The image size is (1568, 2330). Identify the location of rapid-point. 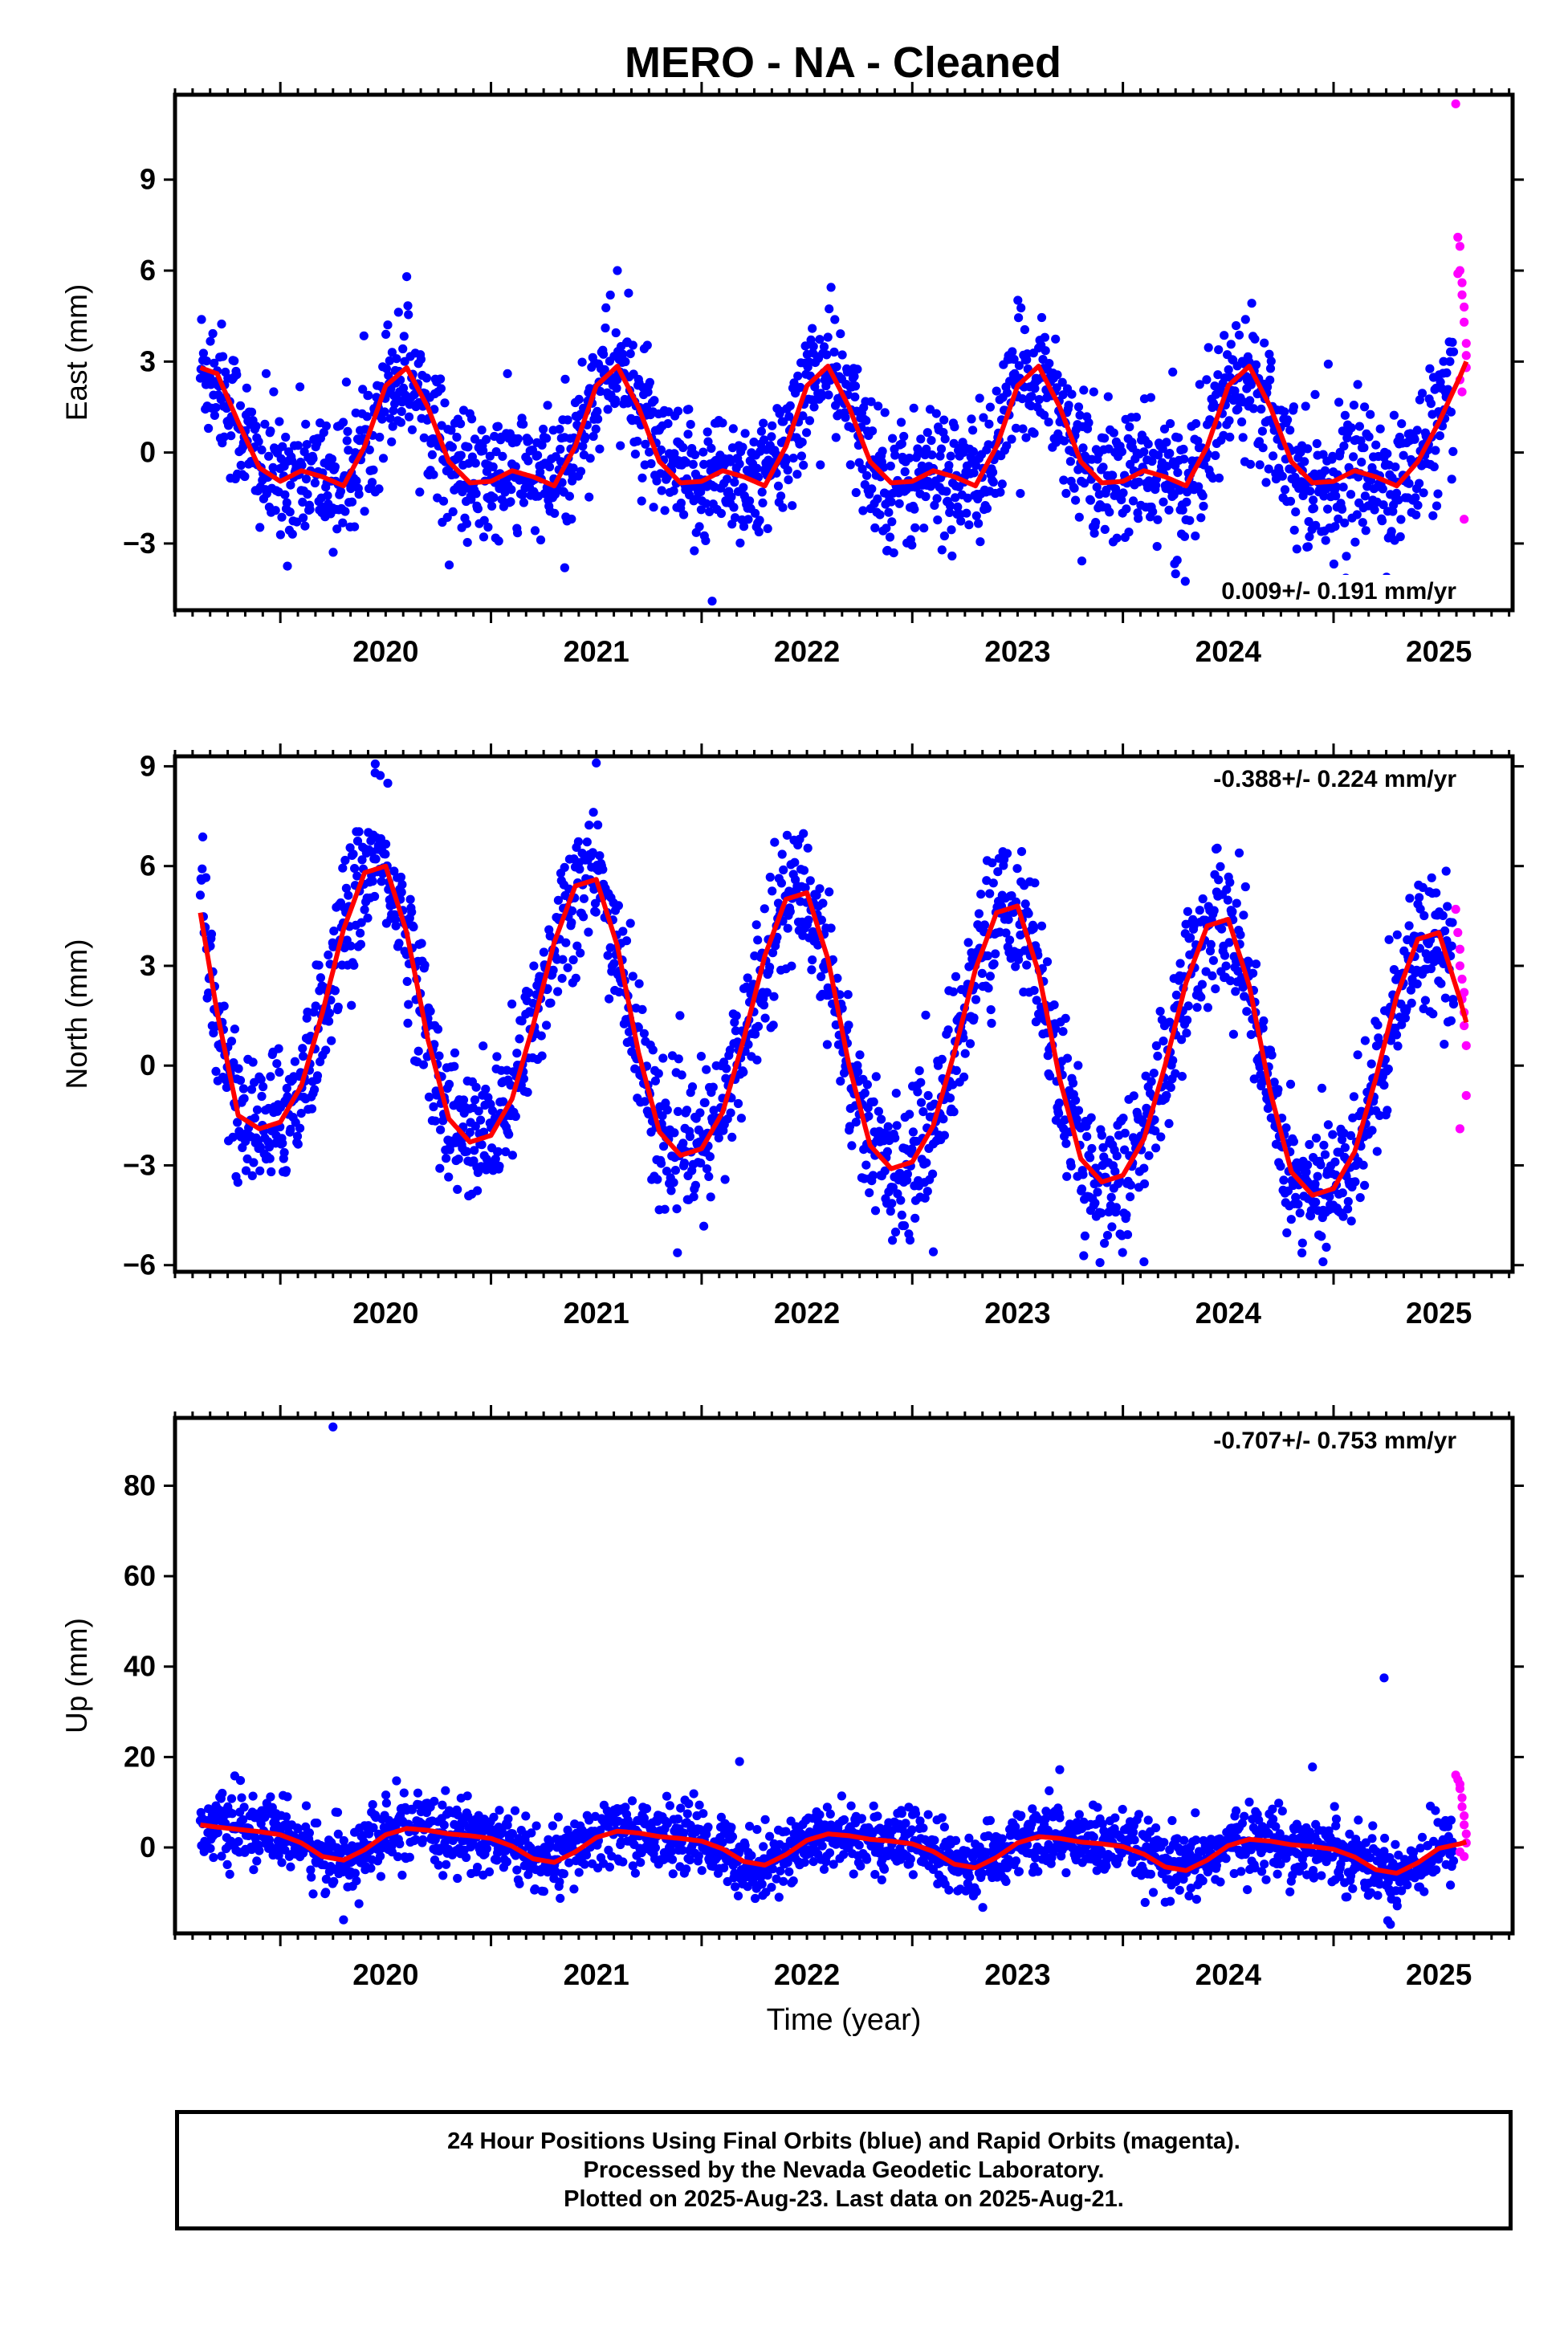
(1460, 1129).